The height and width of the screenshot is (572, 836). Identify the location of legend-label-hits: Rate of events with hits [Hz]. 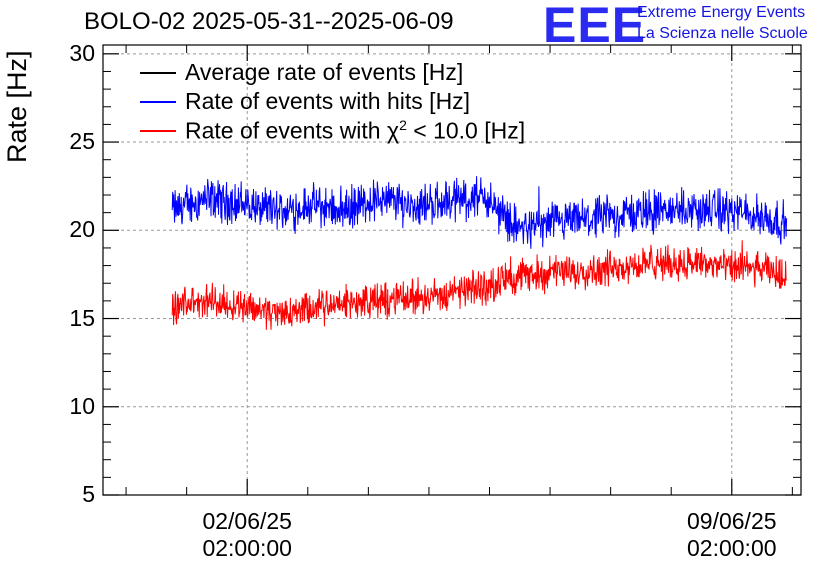
(328, 101).